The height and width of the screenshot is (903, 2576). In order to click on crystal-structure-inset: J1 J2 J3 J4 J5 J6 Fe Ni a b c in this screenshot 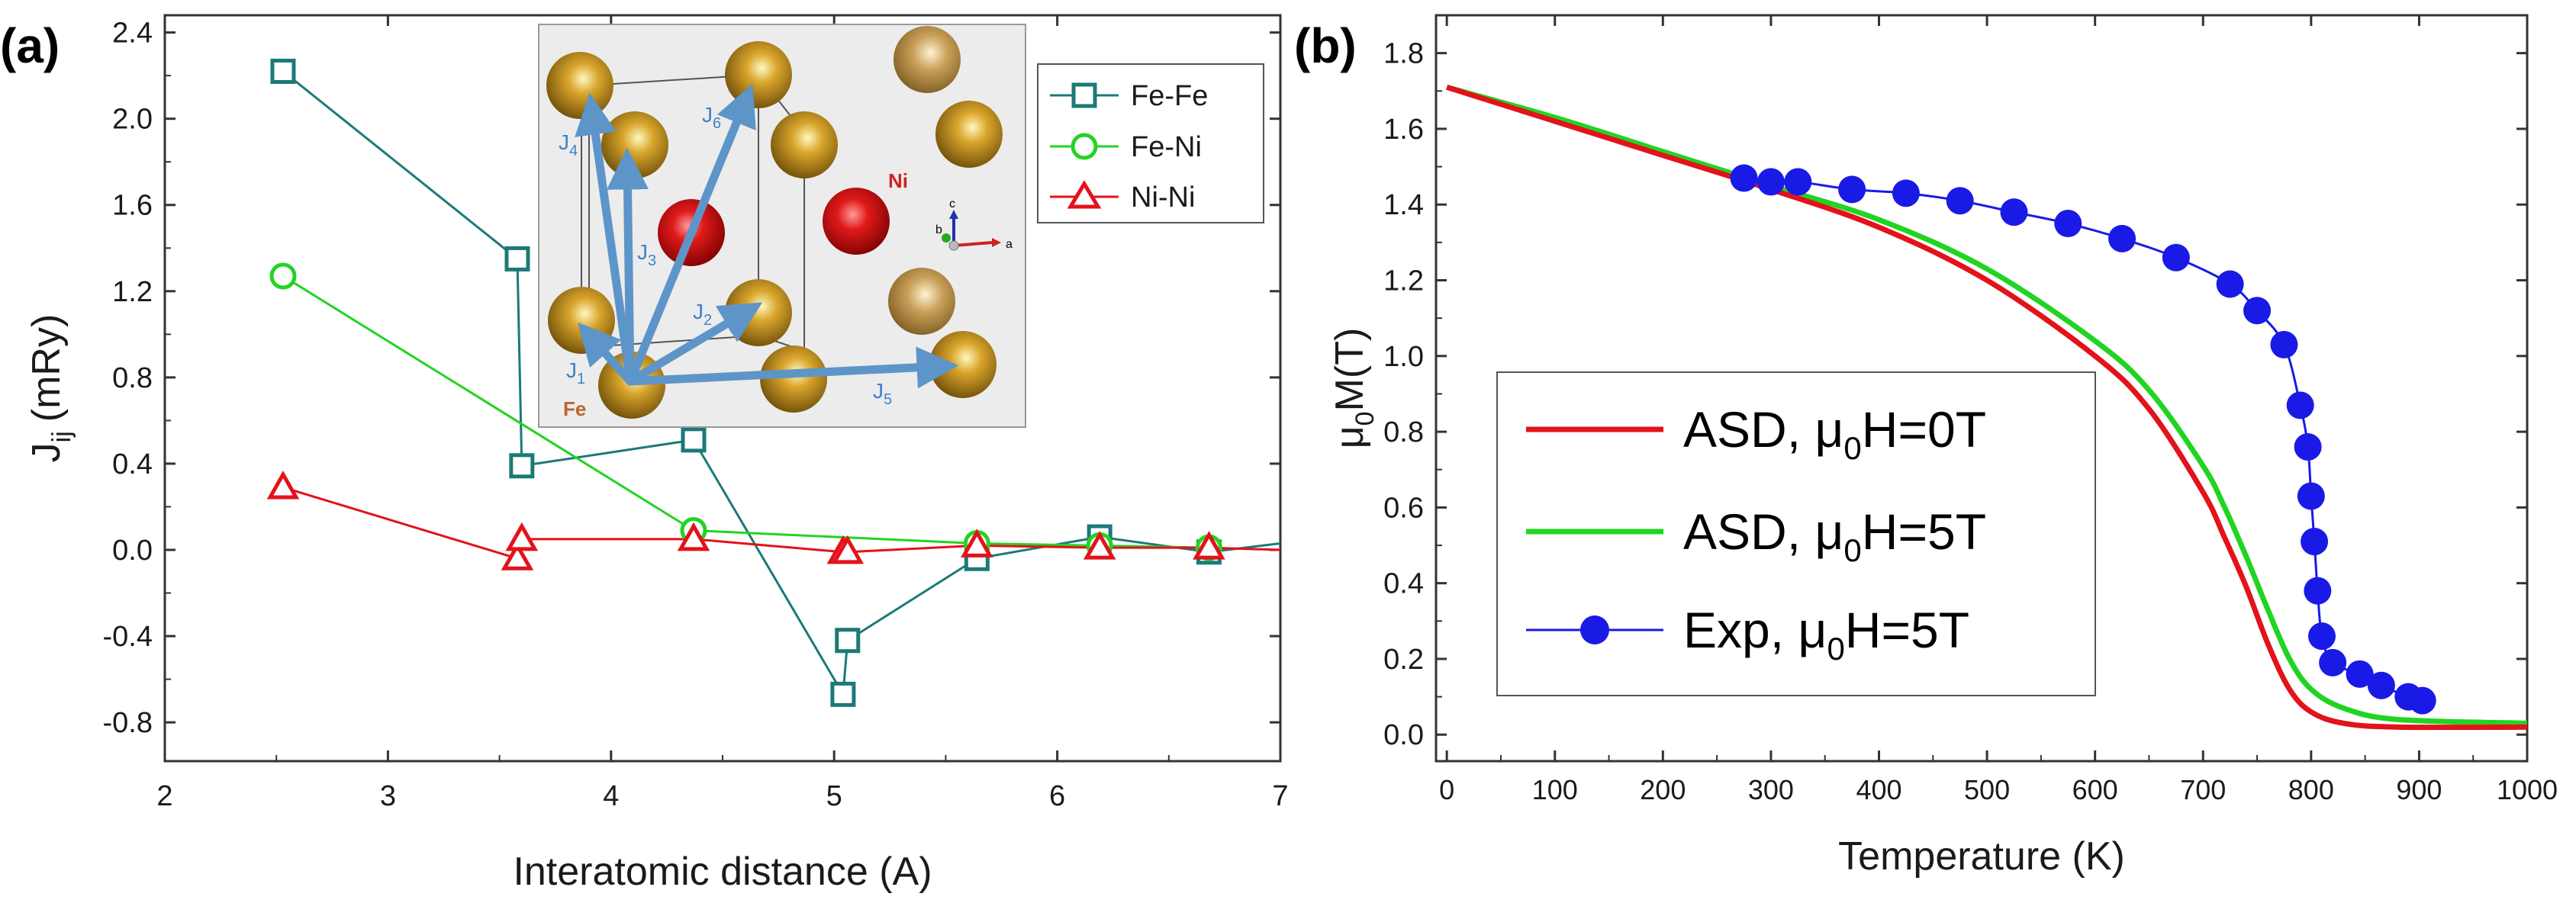, I will do `click(782, 226)`.